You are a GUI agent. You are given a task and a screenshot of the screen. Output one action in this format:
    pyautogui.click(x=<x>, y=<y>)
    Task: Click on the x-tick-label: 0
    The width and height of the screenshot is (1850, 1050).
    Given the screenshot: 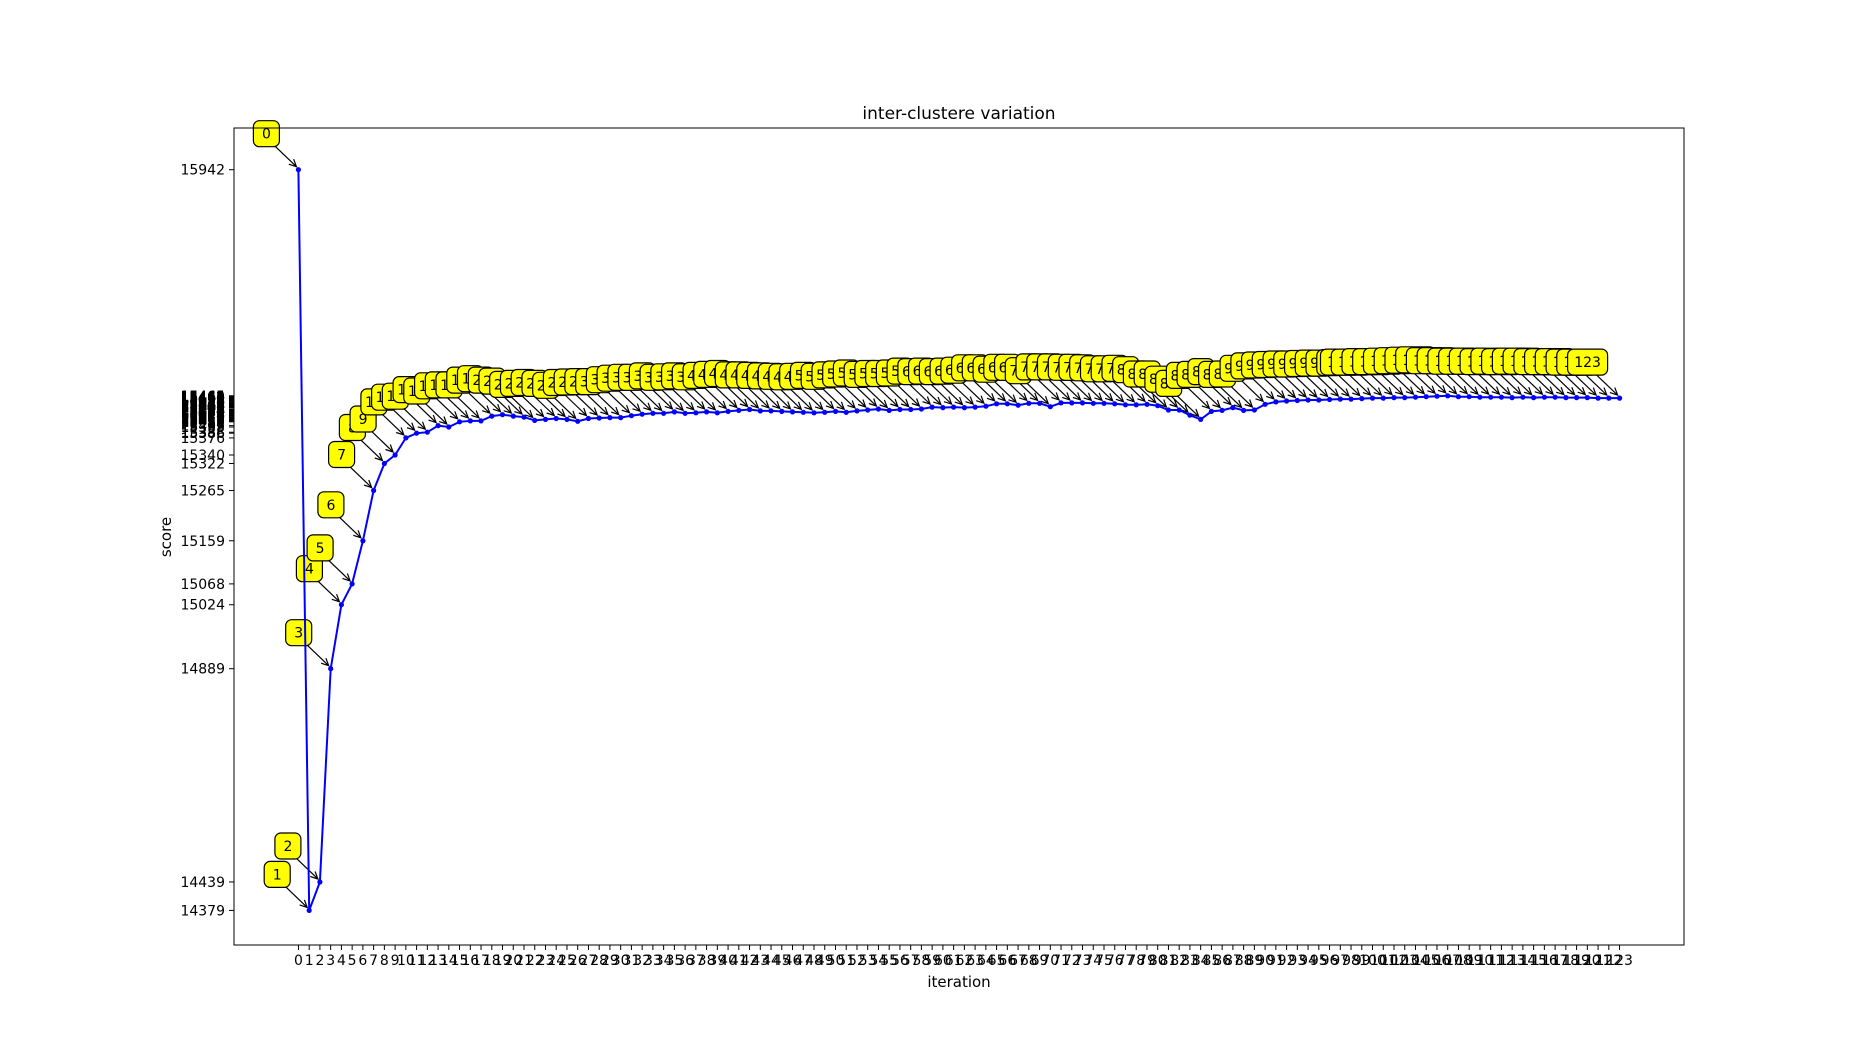 What is the action you would take?
    pyautogui.click(x=298, y=961)
    